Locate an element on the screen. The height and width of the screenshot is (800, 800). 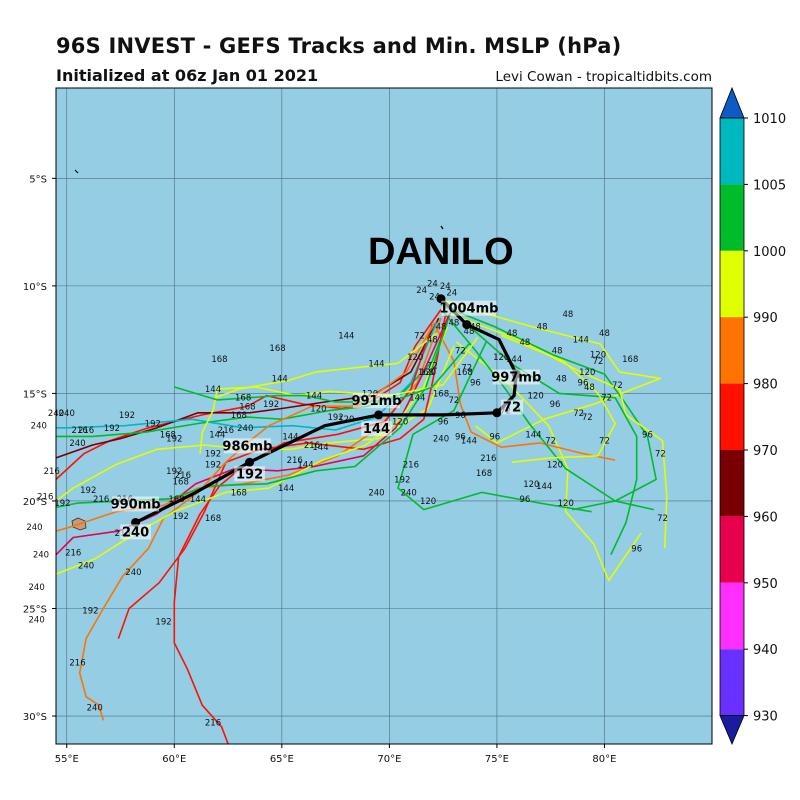
colorbar-top-arrow is located at coordinates (732, 102).